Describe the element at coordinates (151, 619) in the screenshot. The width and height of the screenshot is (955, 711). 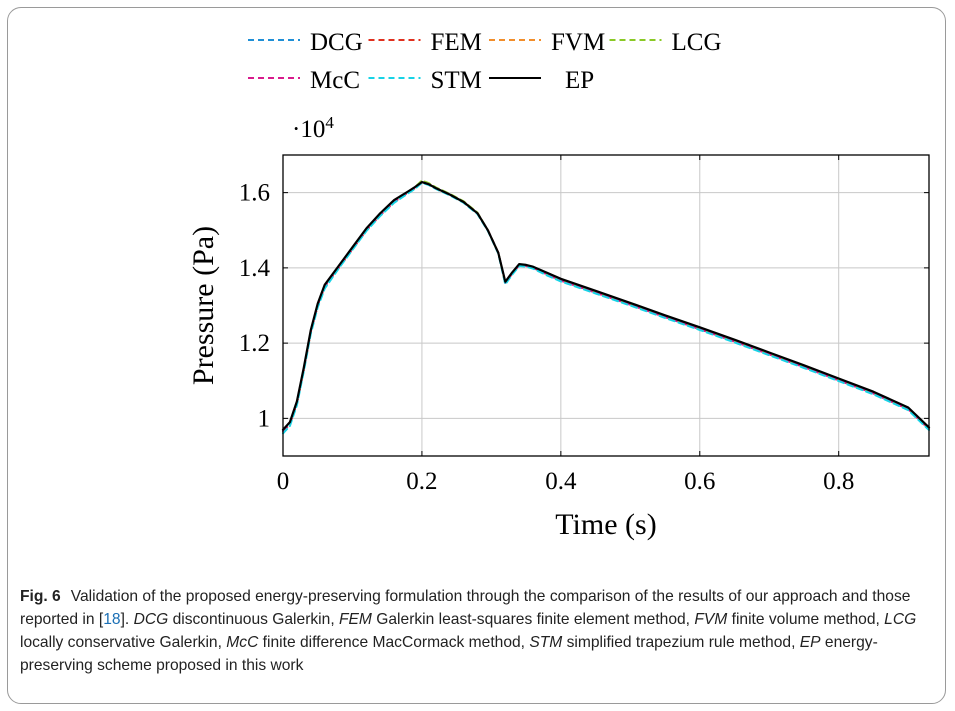
I see `caption-abbr: DCG` at that location.